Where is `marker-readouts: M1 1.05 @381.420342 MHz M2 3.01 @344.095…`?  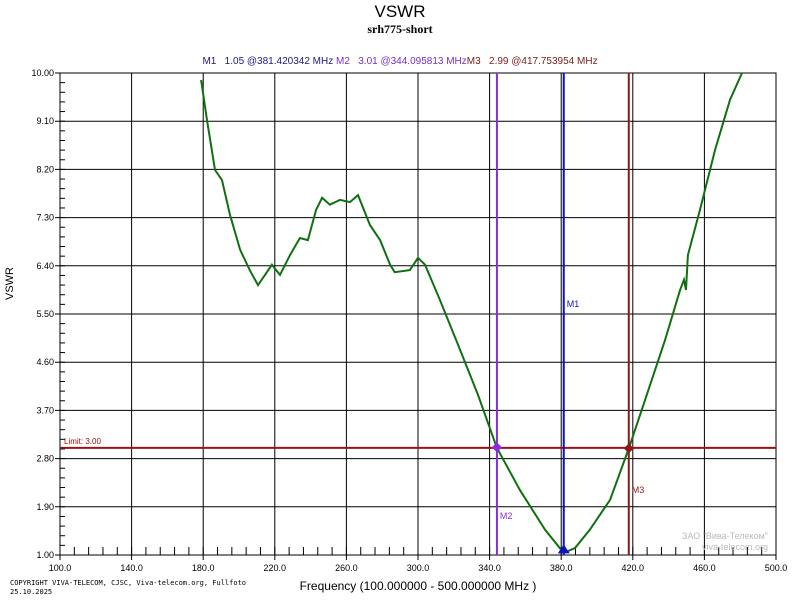 marker-readouts: M1 1.05 @381.420342 MHz M2 3.01 @344.095… is located at coordinates (400, 61).